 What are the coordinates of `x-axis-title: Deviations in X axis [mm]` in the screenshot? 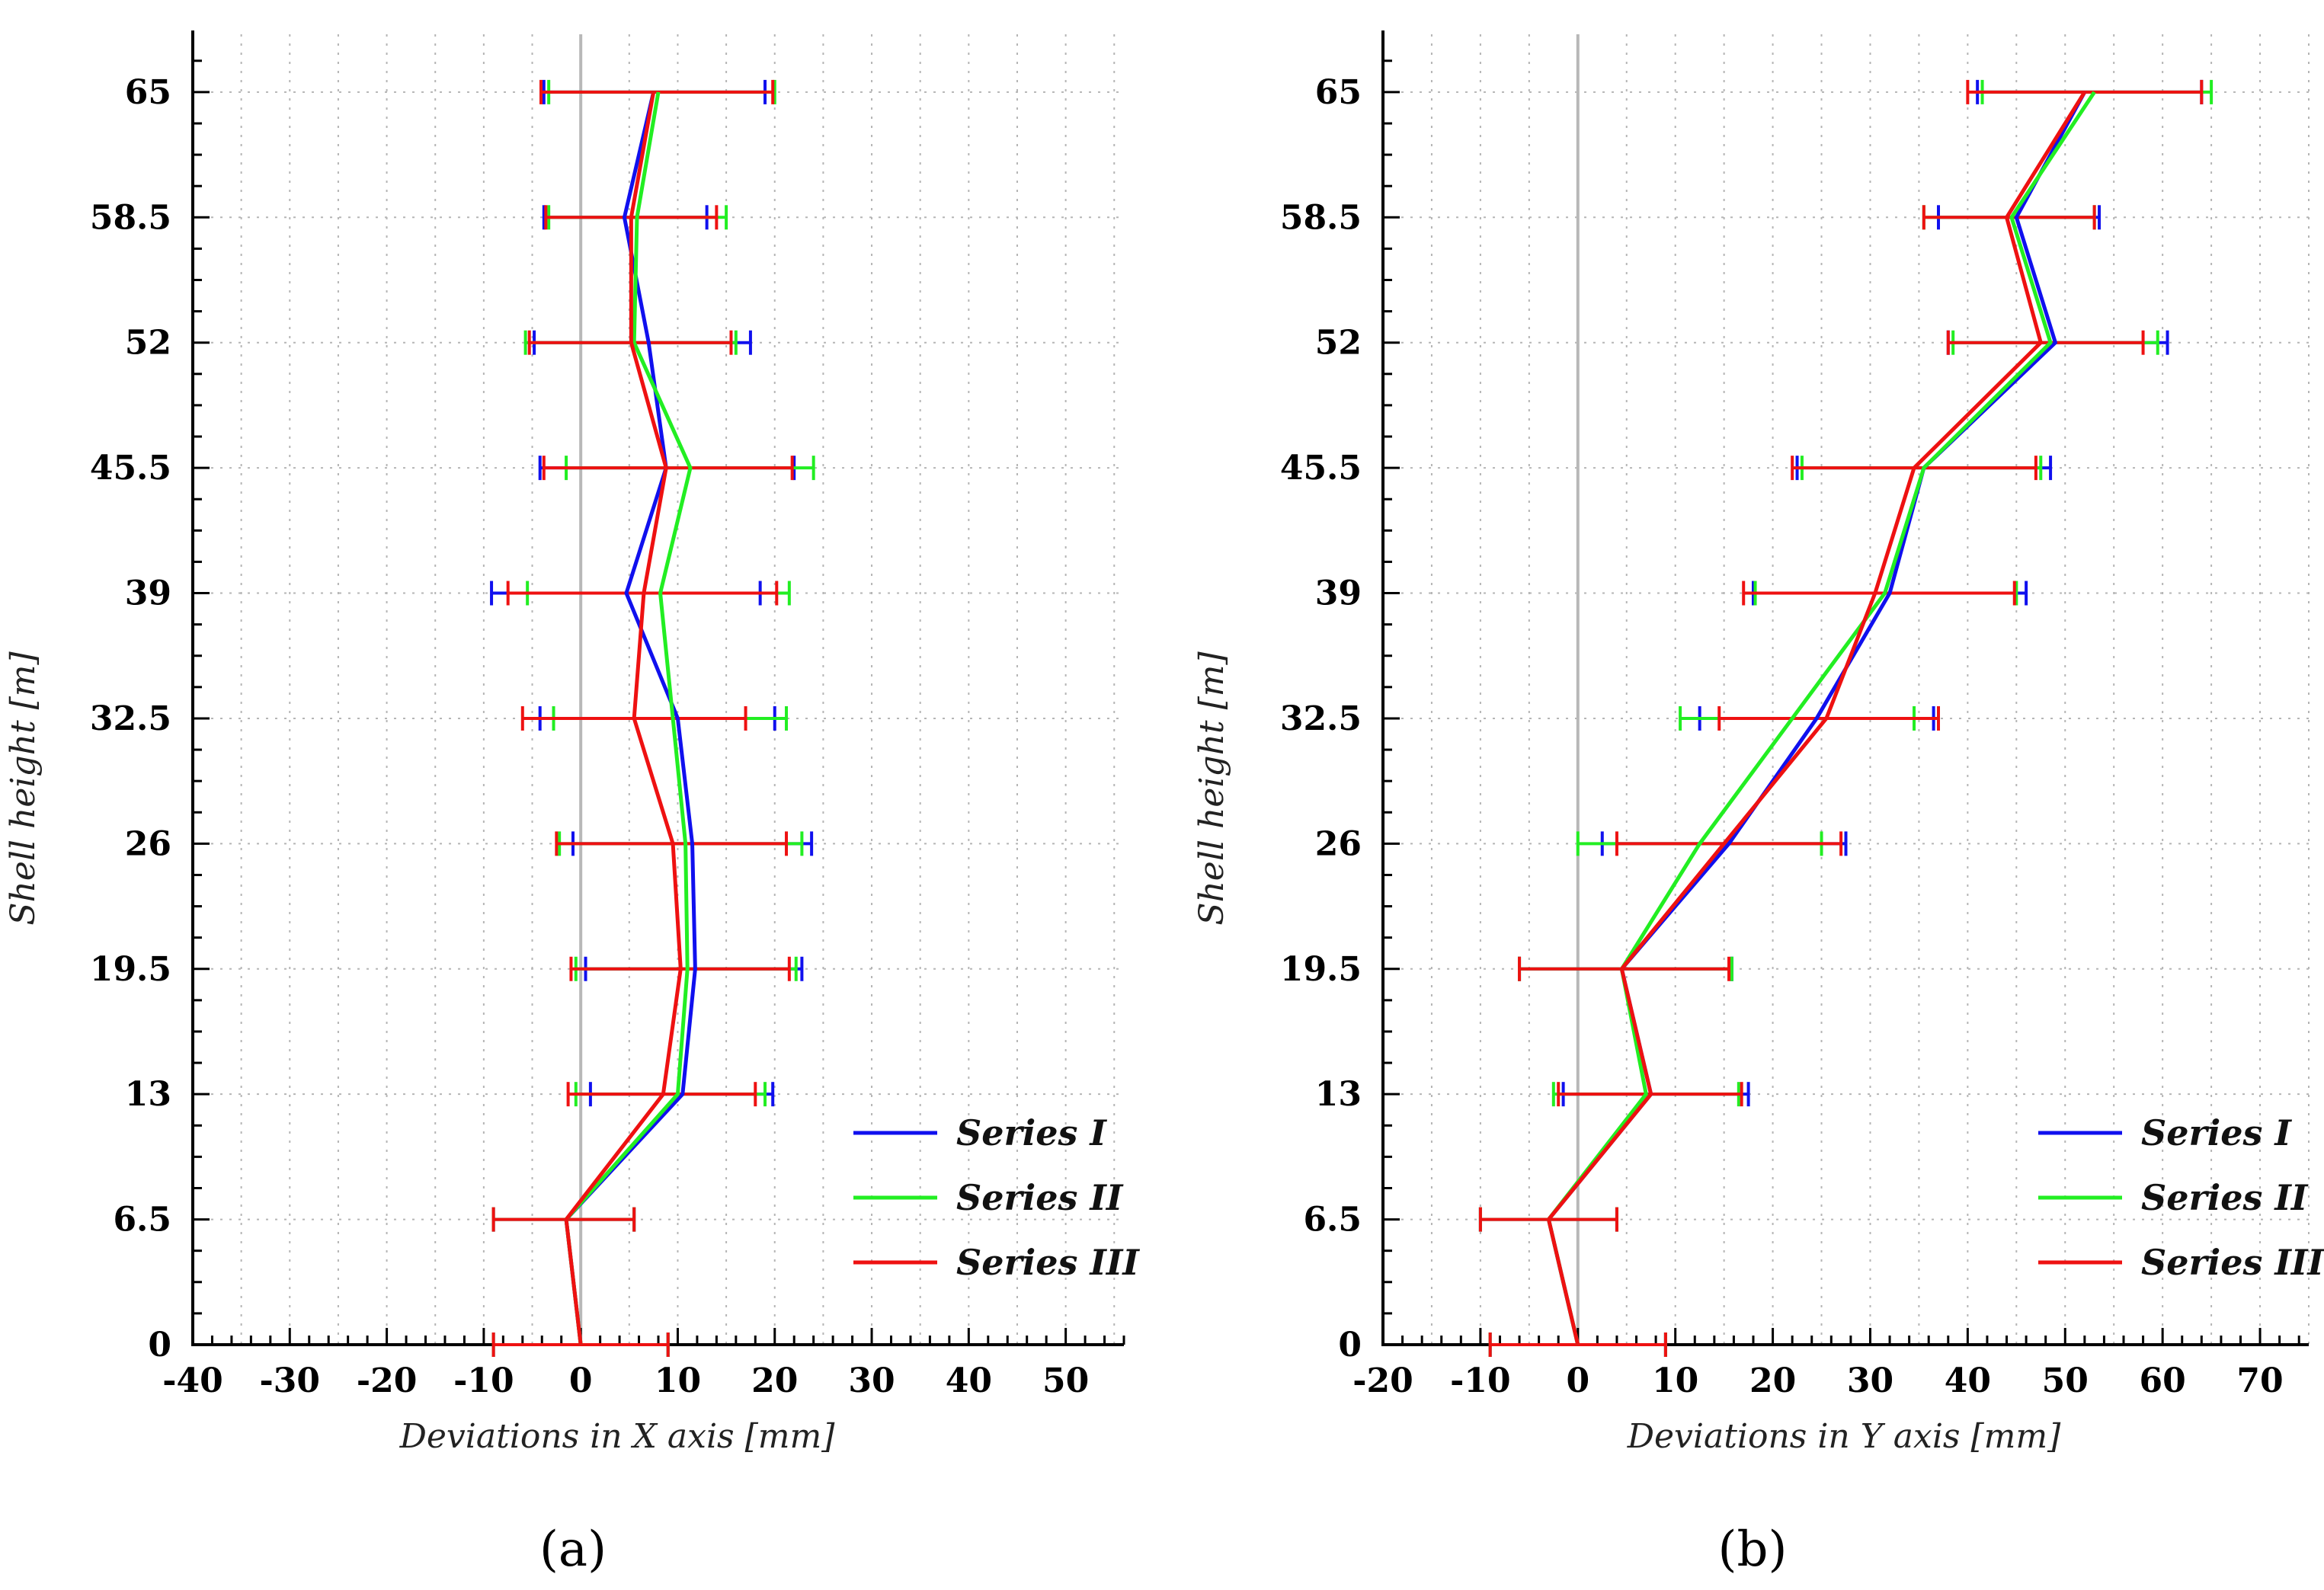 It's located at (618, 1436).